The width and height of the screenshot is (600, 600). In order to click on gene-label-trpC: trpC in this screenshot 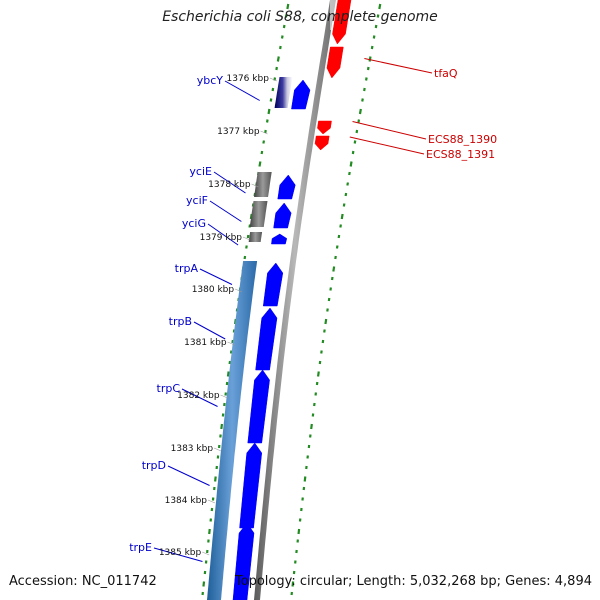, I will do `click(169, 388)`.